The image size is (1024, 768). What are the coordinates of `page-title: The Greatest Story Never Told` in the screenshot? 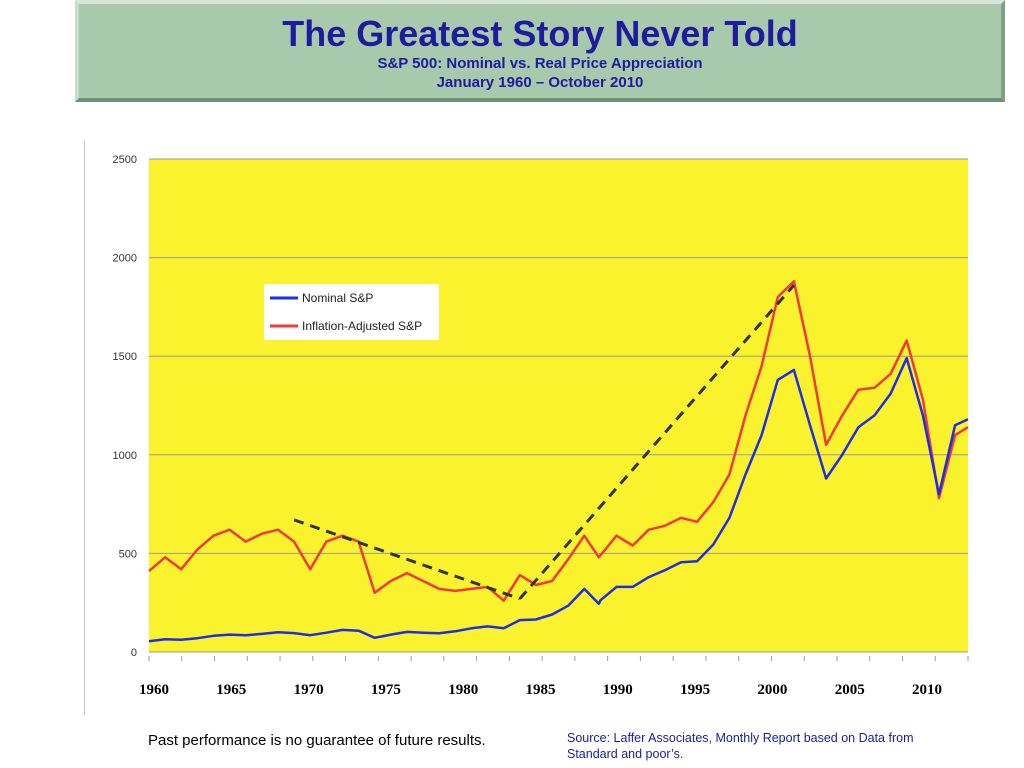 It's located at (540, 33).